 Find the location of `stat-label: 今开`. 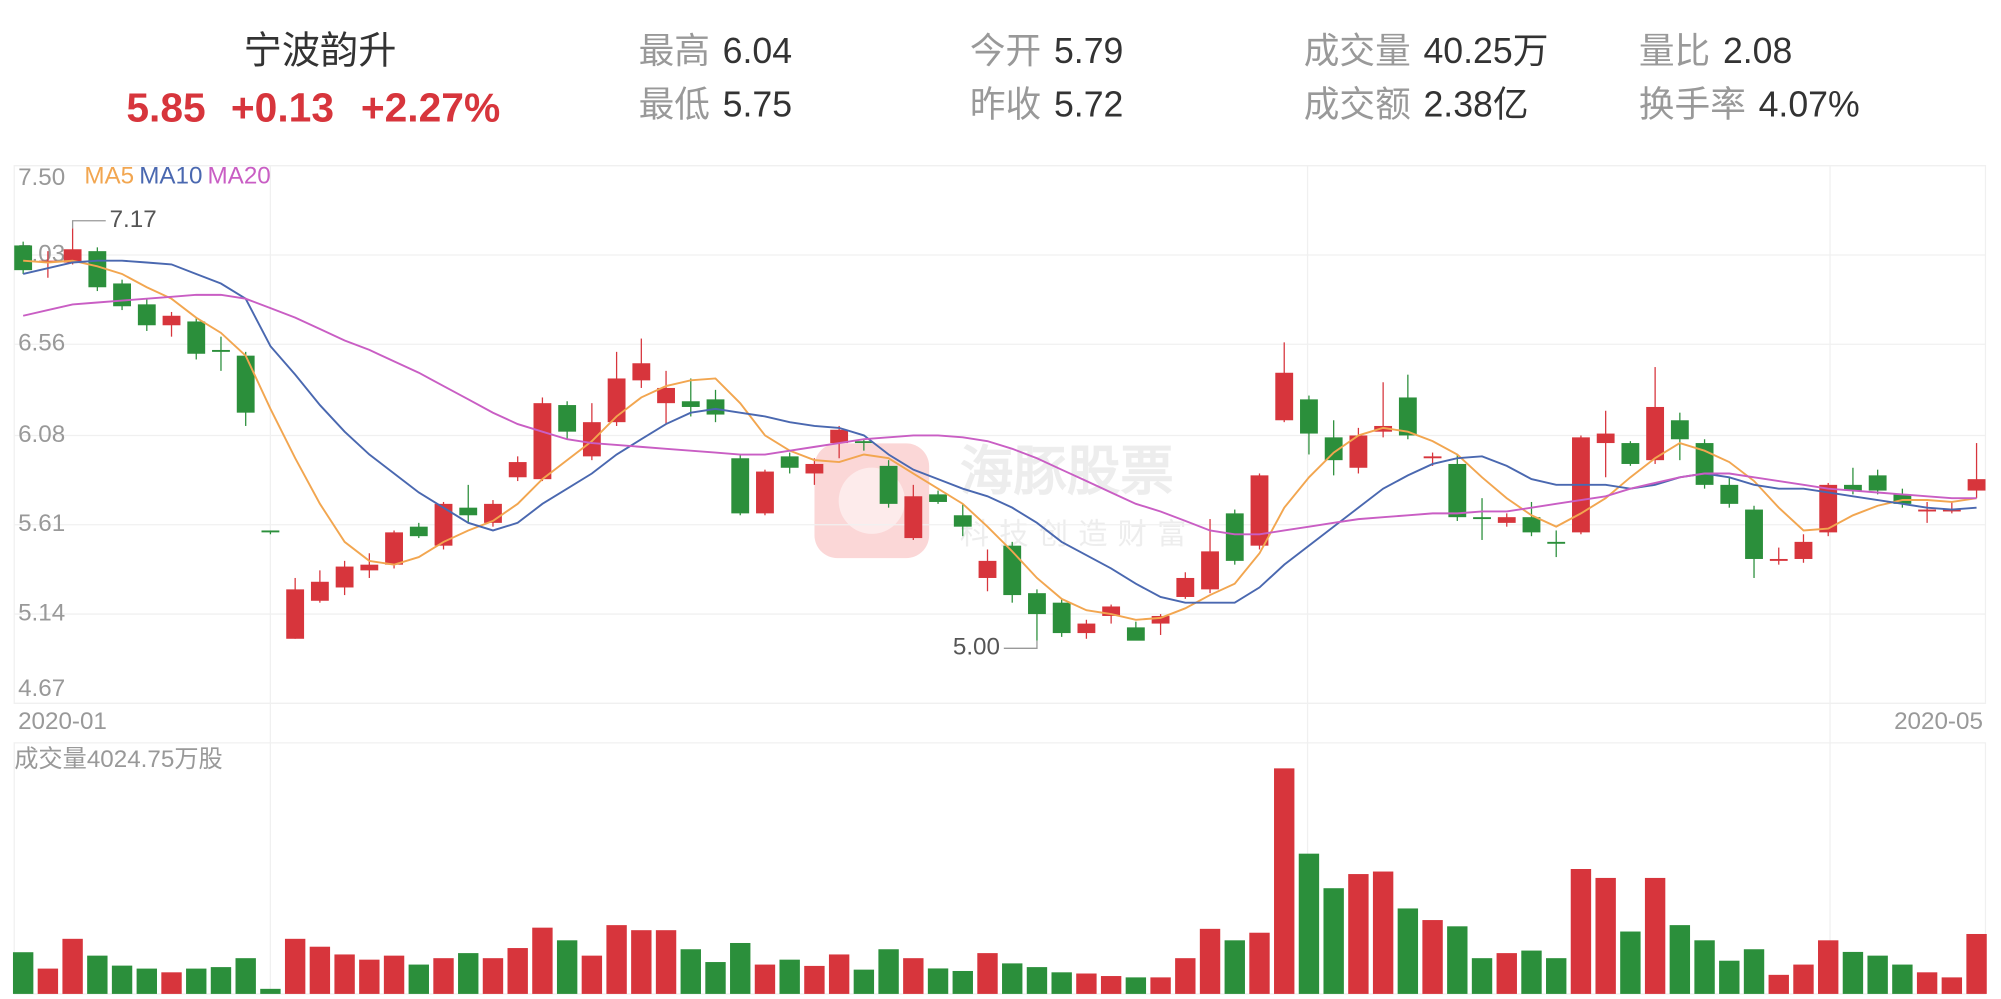

stat-label: 今开 is located at coordinates (1005, 51).